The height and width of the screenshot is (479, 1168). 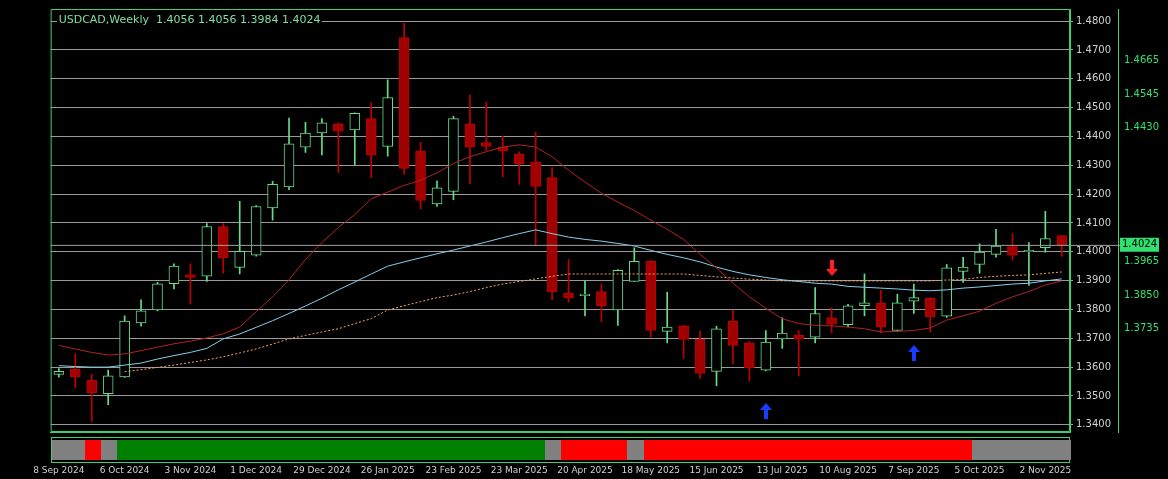 I want to click on y2-tick-label: 1.4430, so click(x=1141, y=127).